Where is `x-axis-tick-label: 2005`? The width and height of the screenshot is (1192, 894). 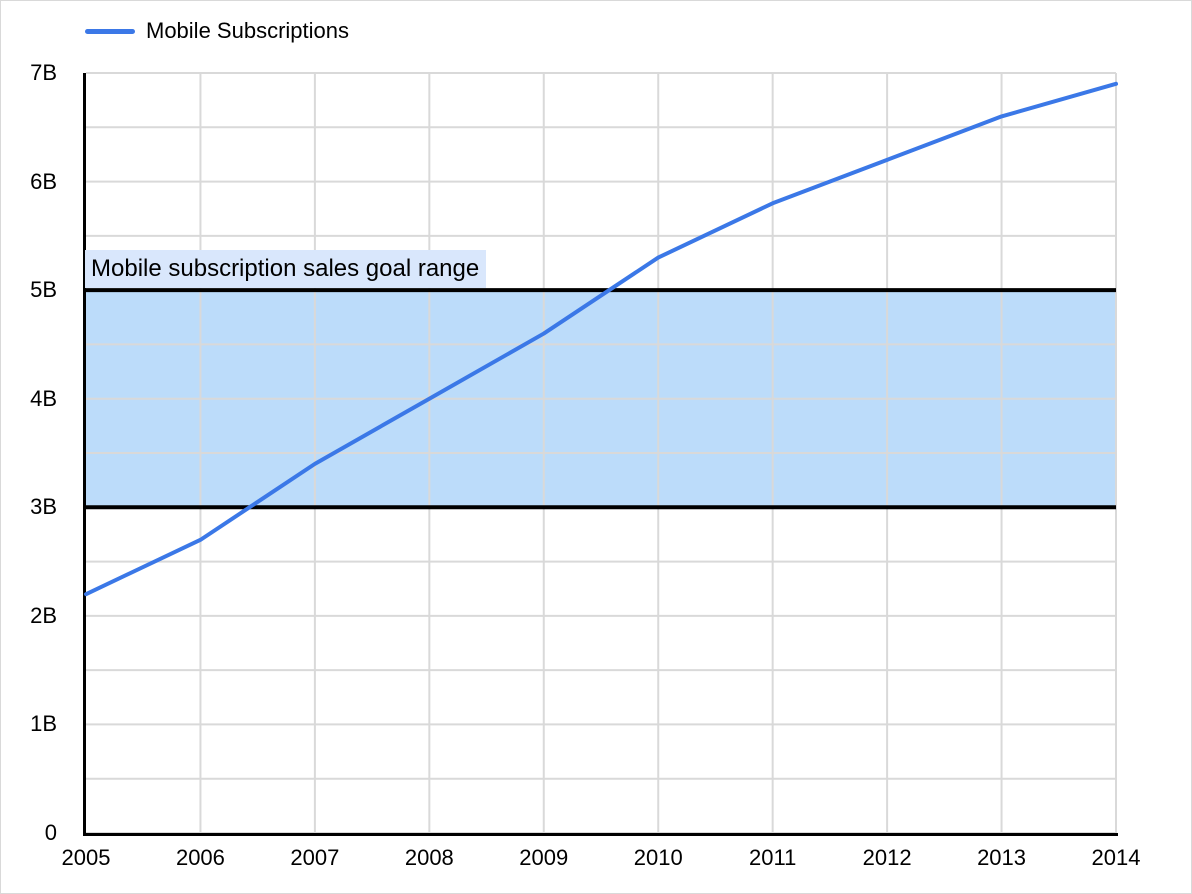 x-axis-tick-label: 2005 is located at coordinates (86, 857).